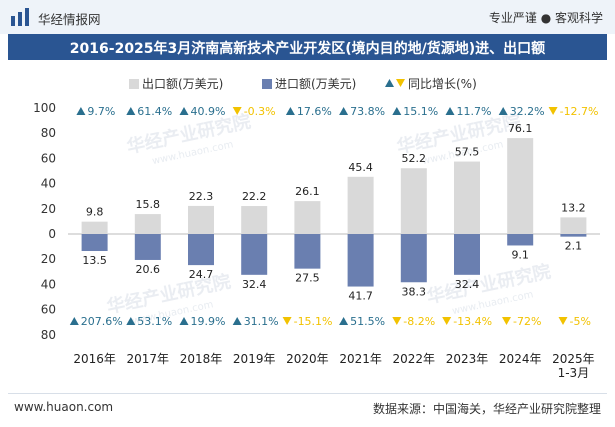  Describe the element at coordinates (367, 321) in the screenshot. I see `import-growth-label: 51.5%` at that location.